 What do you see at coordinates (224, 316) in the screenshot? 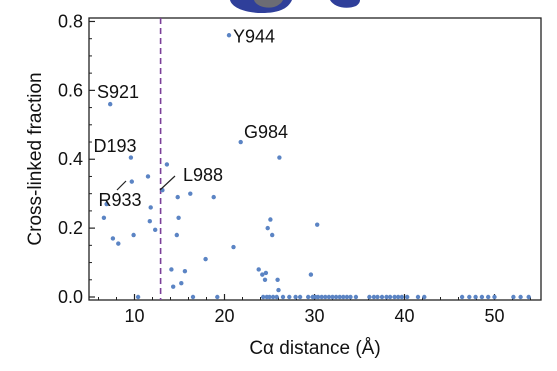
I see `x-tick-label: 20` at bounding box center [224, 316].